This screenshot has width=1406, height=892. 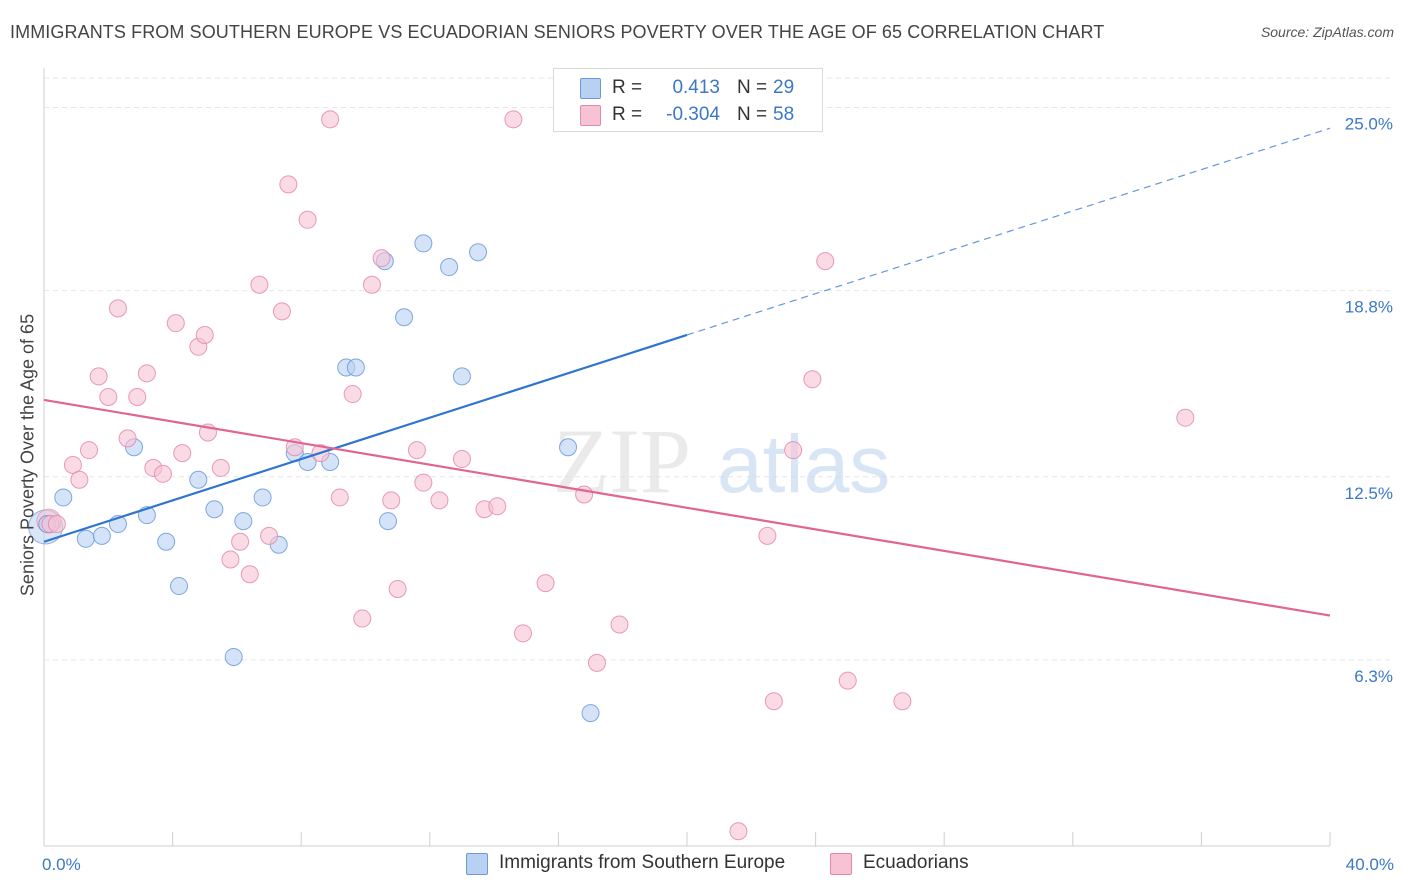 What do you see at coordinates (784, 114) in the screenshot?
I see `legend-n-value: 58` at bounding box center [784, 114].